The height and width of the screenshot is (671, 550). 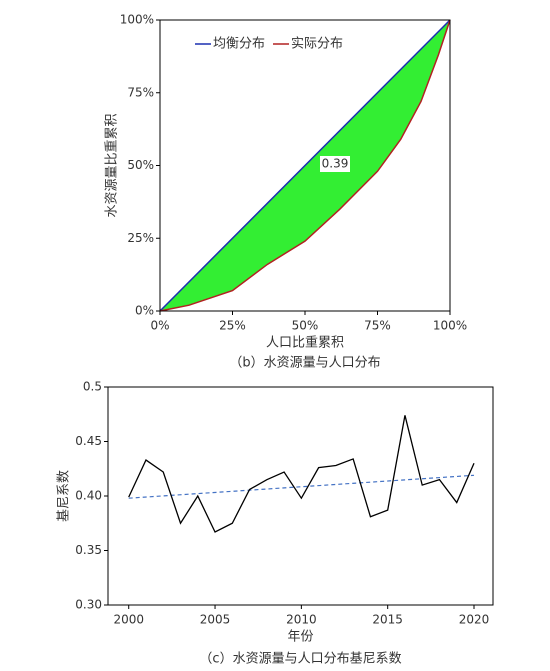 What do you see at coordinates (317, 44) in the screenshot?
I see `legend-label: 实际分布` at bounding box center [317, 44].